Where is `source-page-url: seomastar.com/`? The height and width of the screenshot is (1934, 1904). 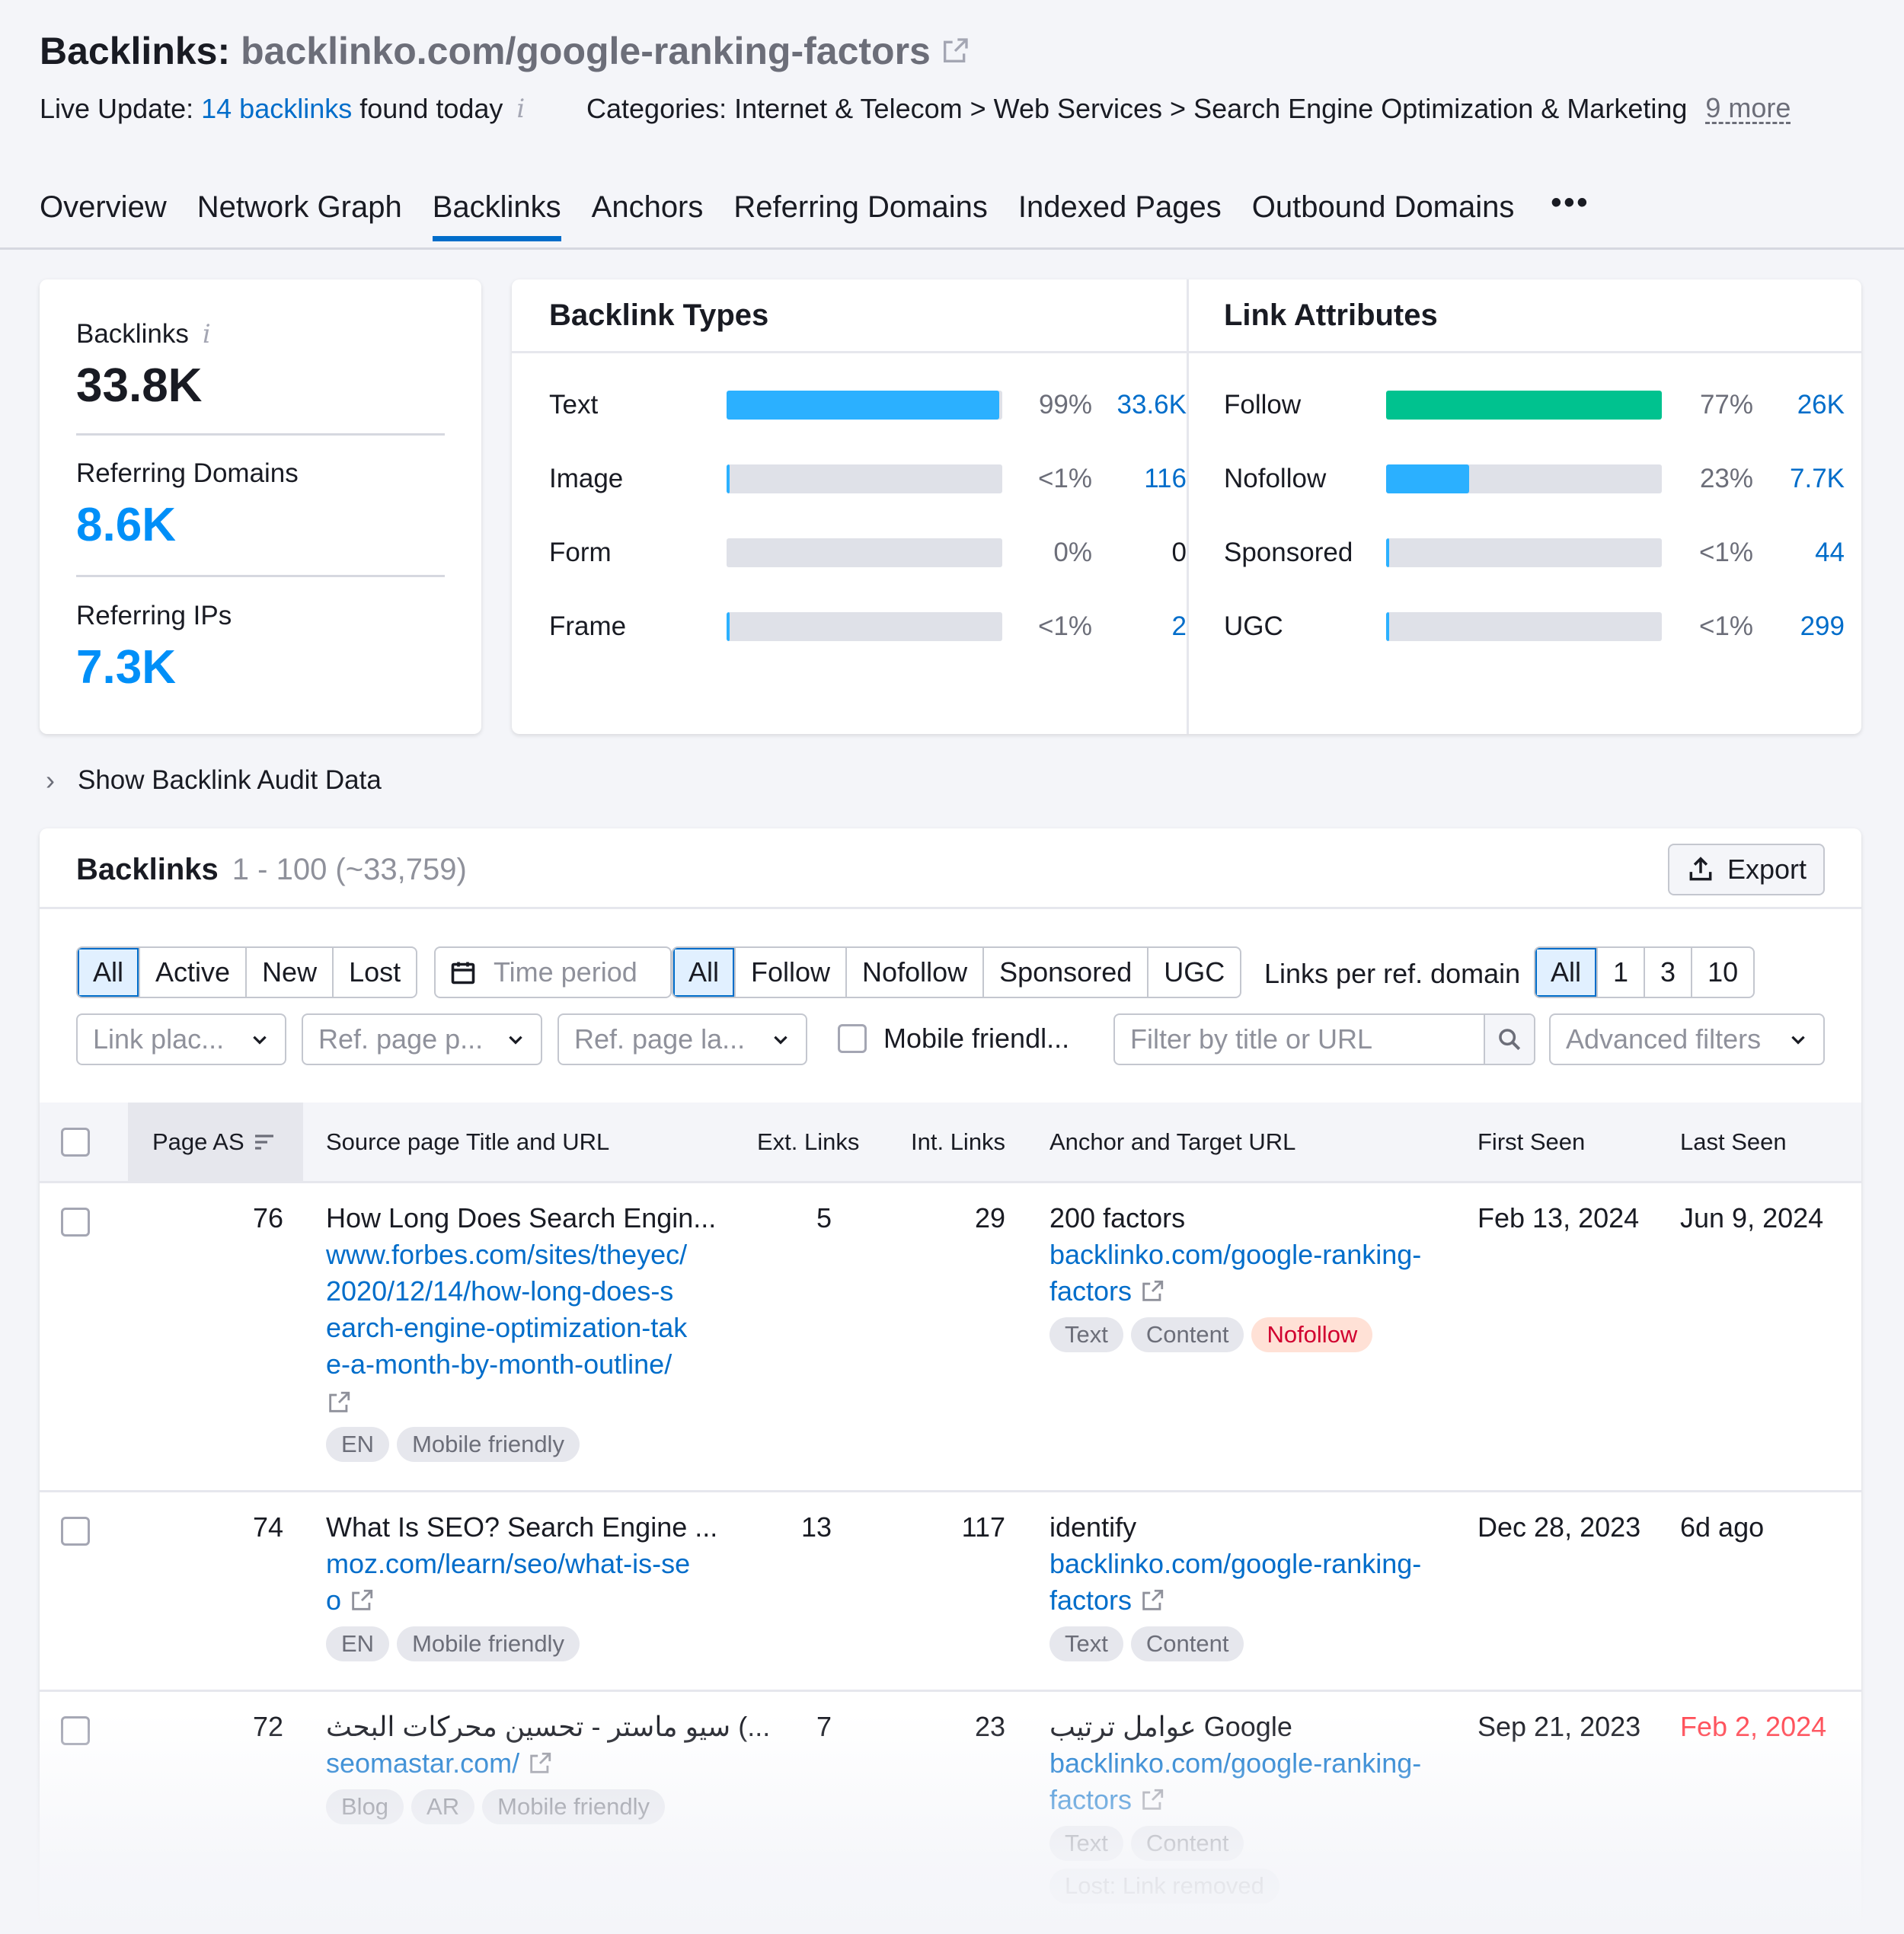 source-page-url: seomastar.com/ is located at coordinates (548, 1763).